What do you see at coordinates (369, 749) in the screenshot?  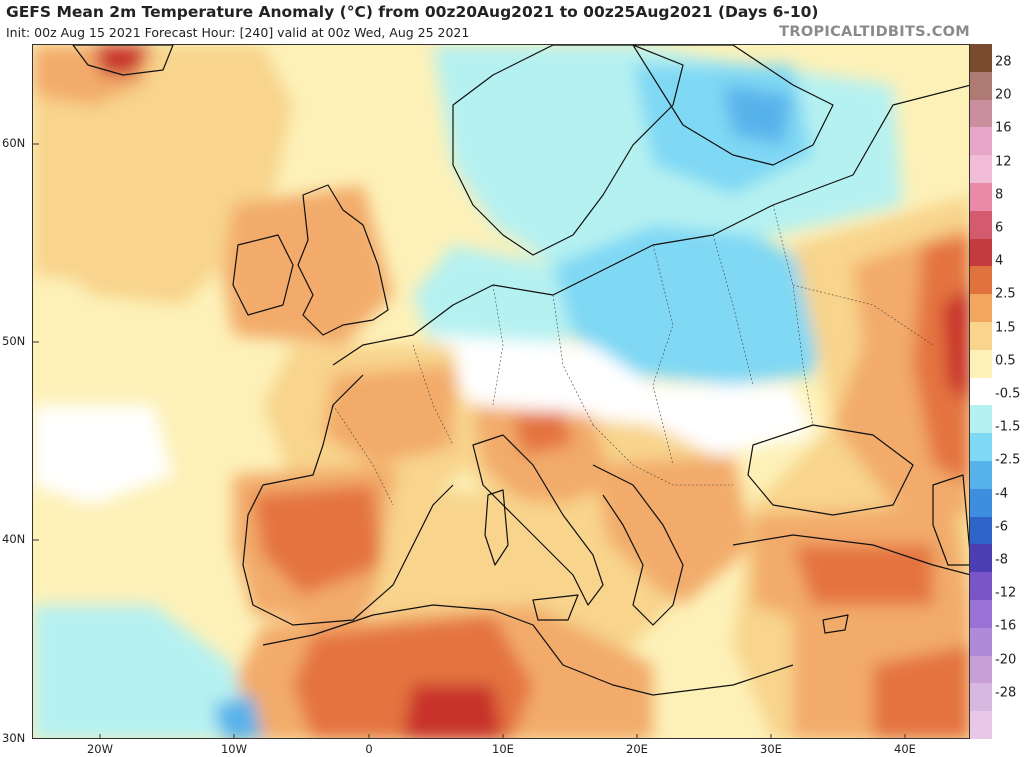 I see `lon-label-0: 0` at bounding box center [369, 749].